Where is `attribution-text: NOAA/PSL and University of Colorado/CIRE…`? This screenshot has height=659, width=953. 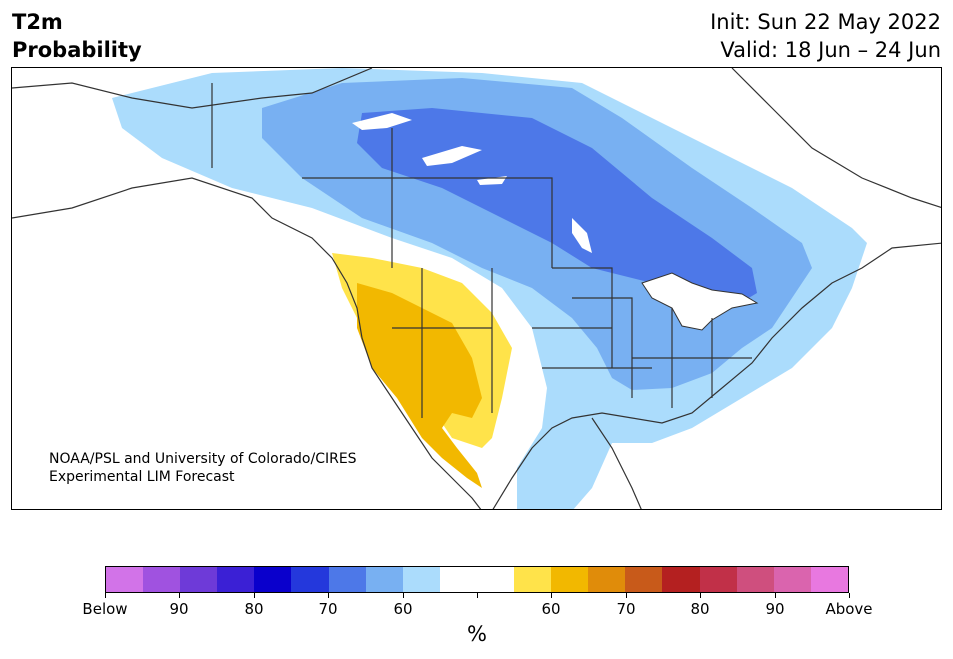 attribution-text: NOAA/PSL and University of Colorado/CIRE… is located at coordinates (203, 468).